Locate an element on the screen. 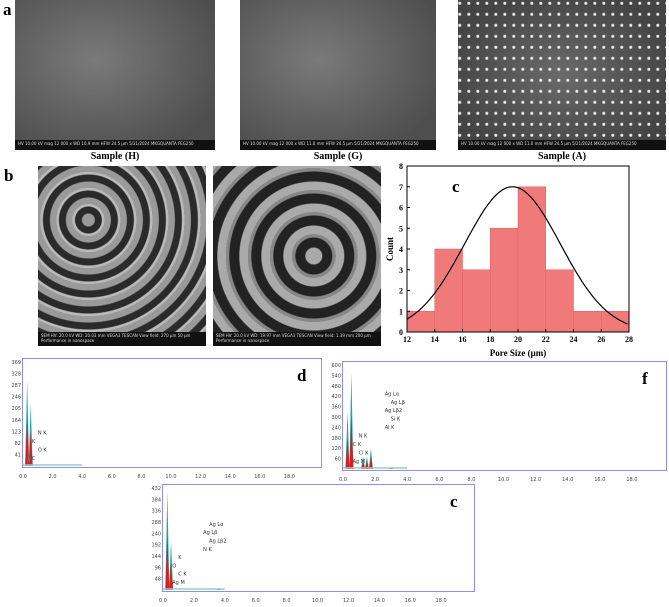 This screenshot has width=669, height=607. y-tick-label: 205 is located at coordinates (16, 409).